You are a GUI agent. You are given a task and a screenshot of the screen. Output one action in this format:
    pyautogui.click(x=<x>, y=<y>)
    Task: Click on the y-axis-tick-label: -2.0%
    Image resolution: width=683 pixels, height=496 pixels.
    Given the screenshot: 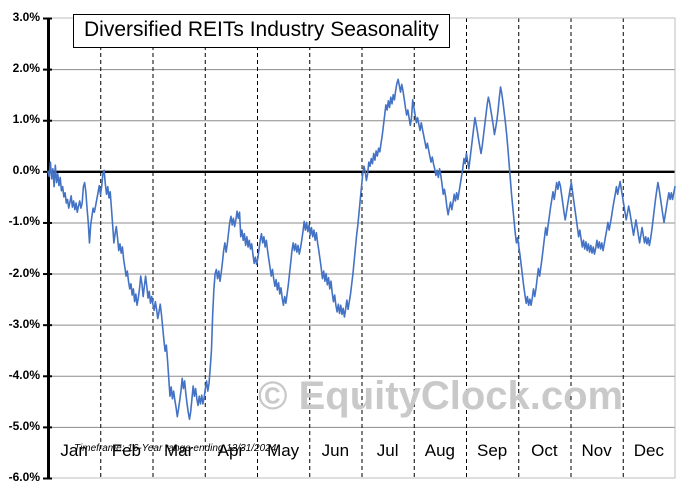 What is the action you would take?
    pyautogui.click(x=24, y=272)
    